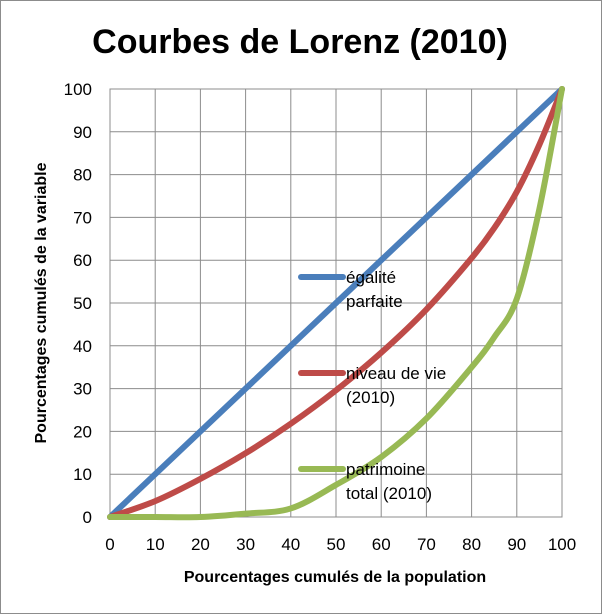  Describe the element at coordinates (374, 301) in the screenshot. I see `legend-label: parfaite` at that location.